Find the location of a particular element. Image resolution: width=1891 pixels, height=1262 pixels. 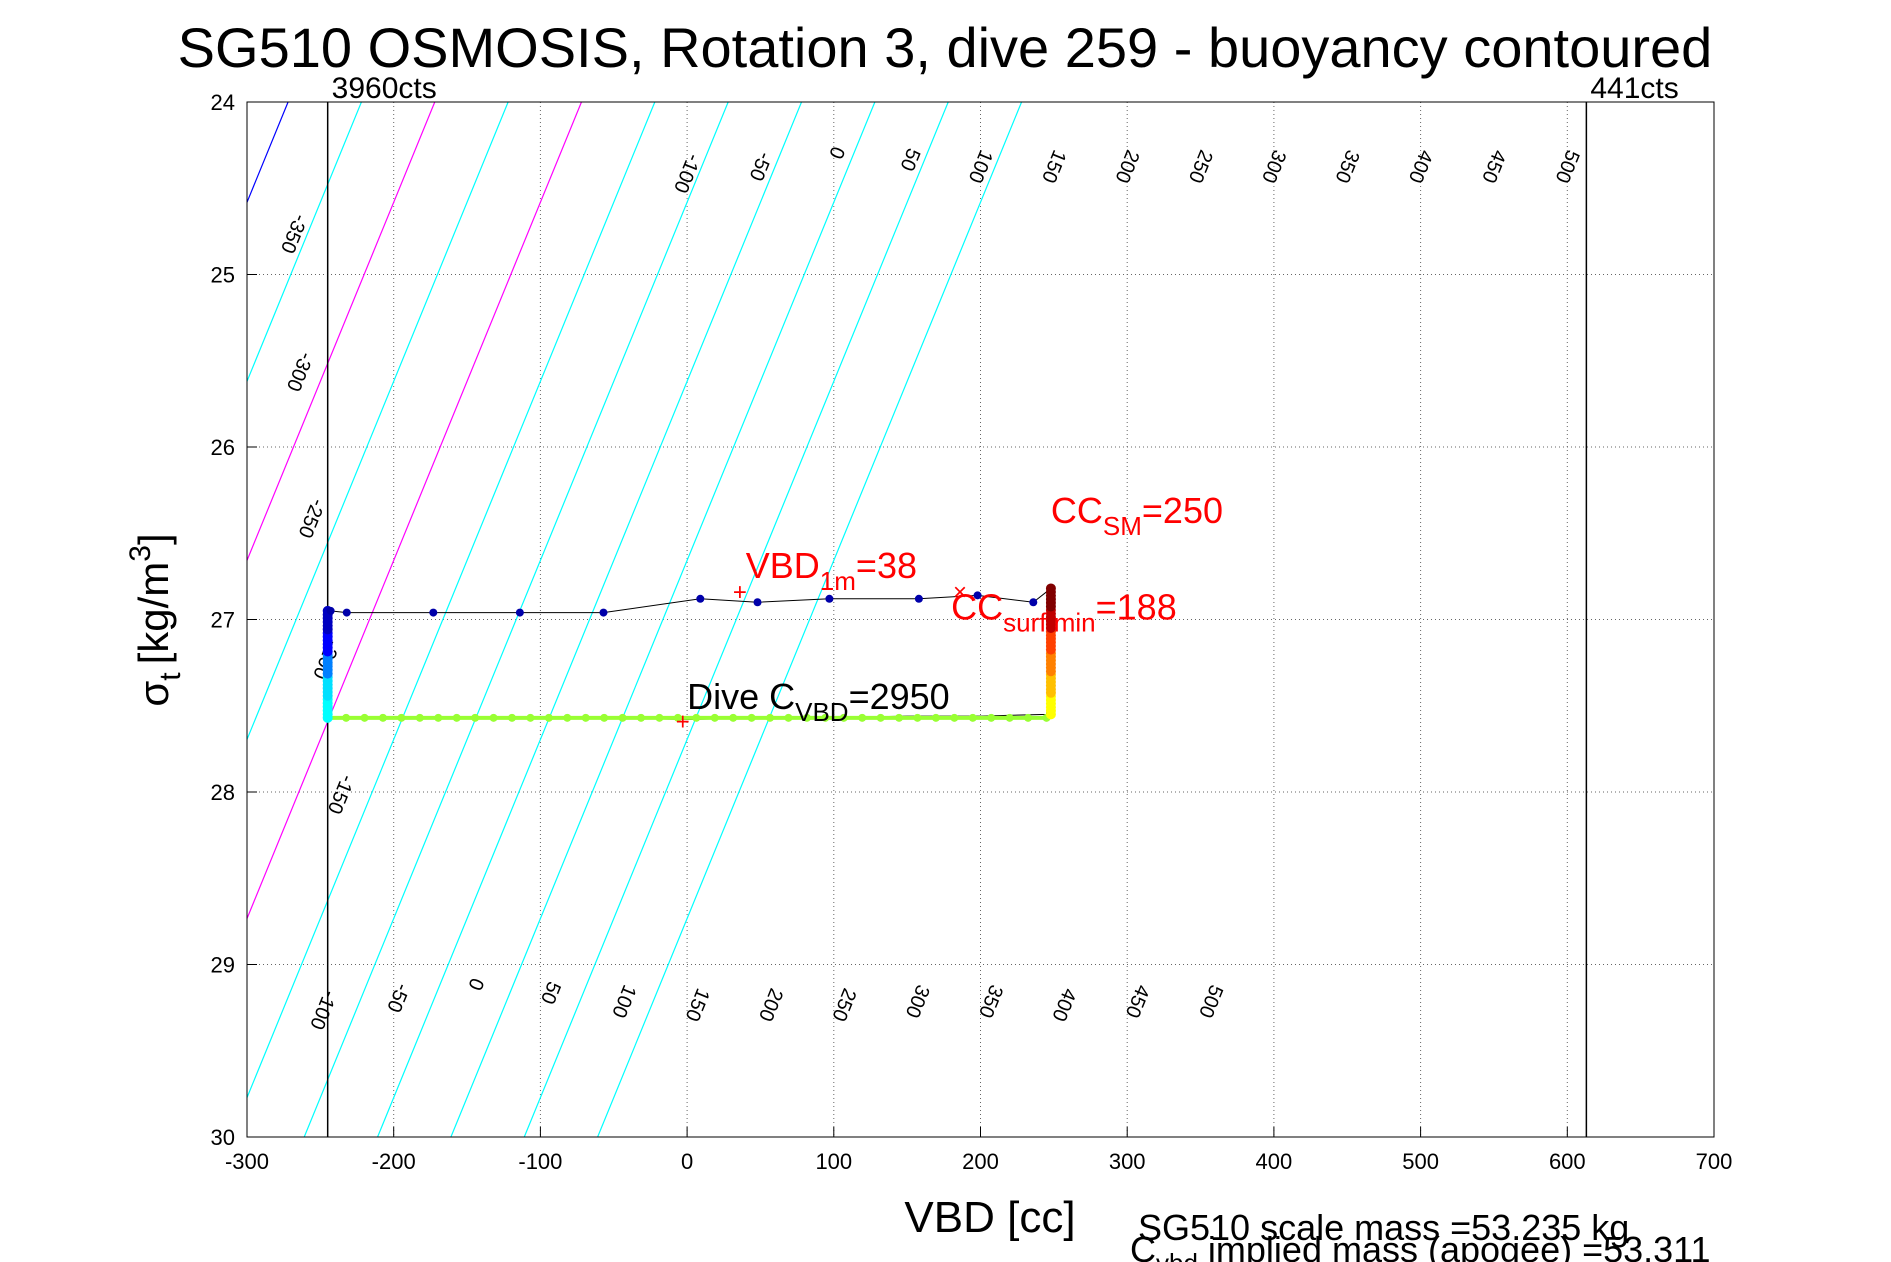

dive-point-right is located at coordinates (1050, 588).